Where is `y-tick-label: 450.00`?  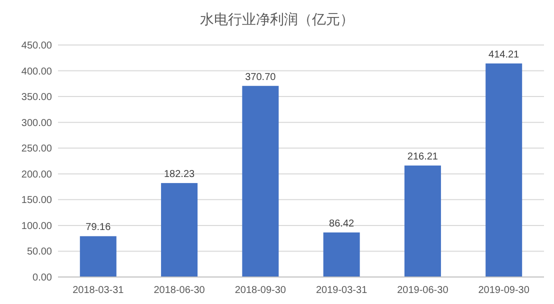
y-tick-label: 450.00 is located at coordinates (36, 46).